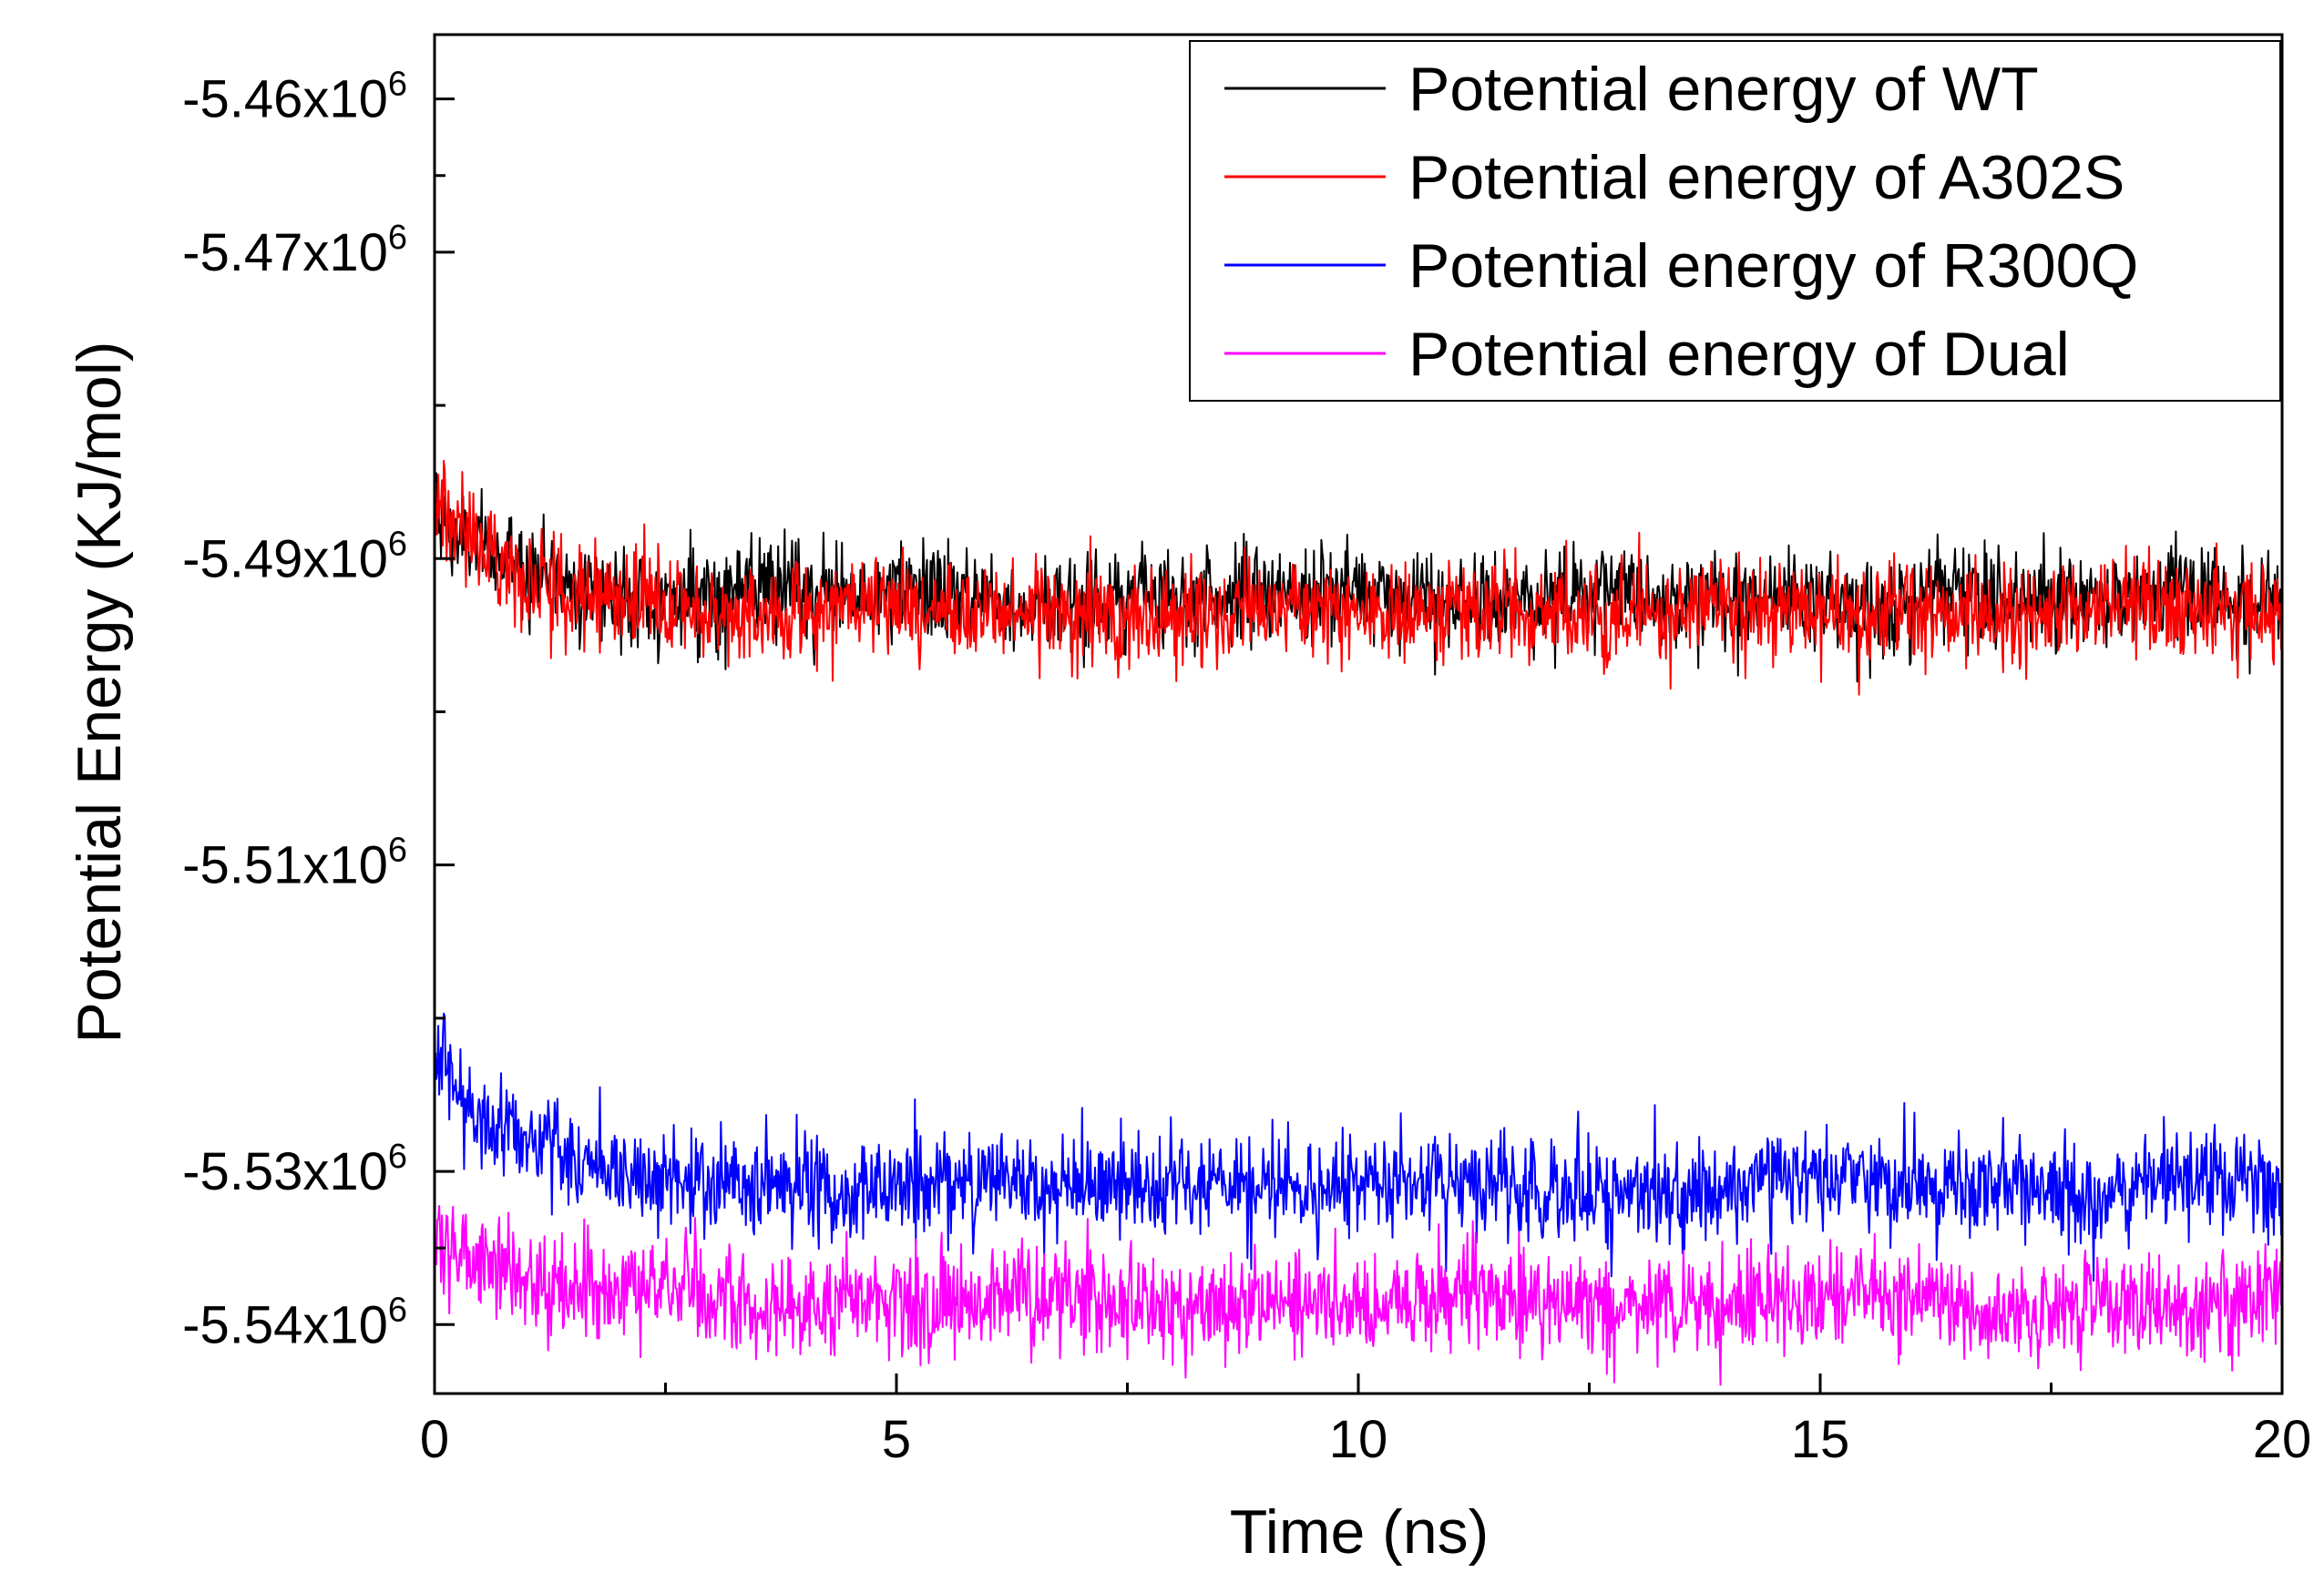 This screenshot has width=2324, height=1583. What do you see at coordinates (100, 693) in the screenshot?
I see `y-axis-title: Potential Energy (KJ/mol)` at bounding box center [100, 693].